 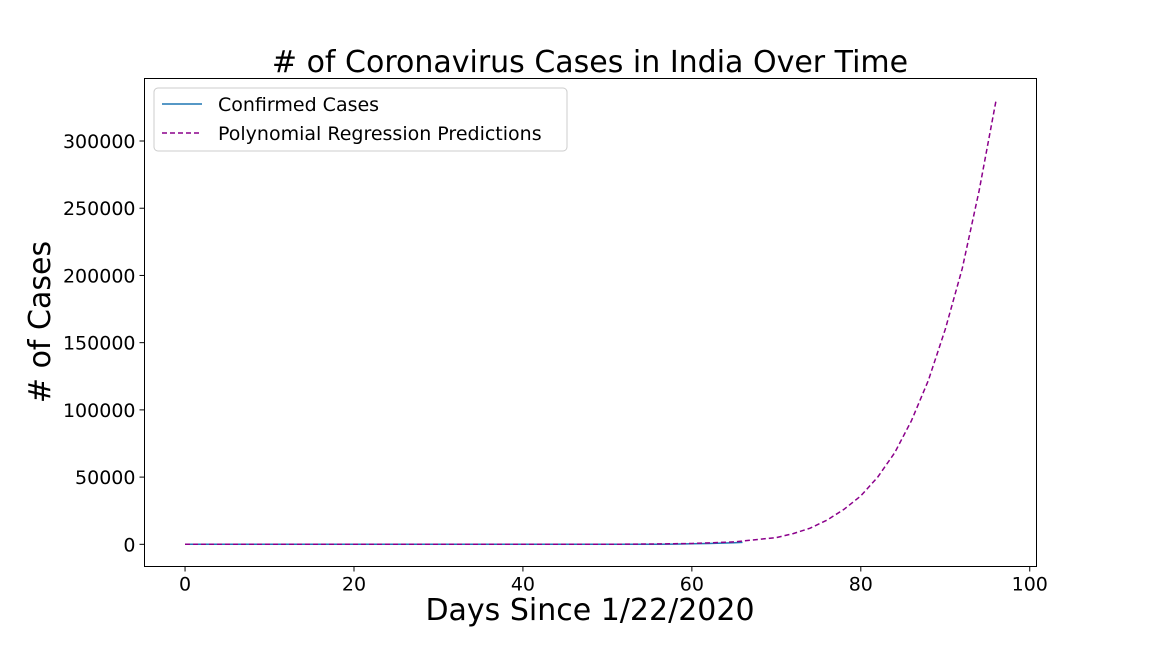 I want to click on y-tick-label: 150000, so click(x=99, y=344).